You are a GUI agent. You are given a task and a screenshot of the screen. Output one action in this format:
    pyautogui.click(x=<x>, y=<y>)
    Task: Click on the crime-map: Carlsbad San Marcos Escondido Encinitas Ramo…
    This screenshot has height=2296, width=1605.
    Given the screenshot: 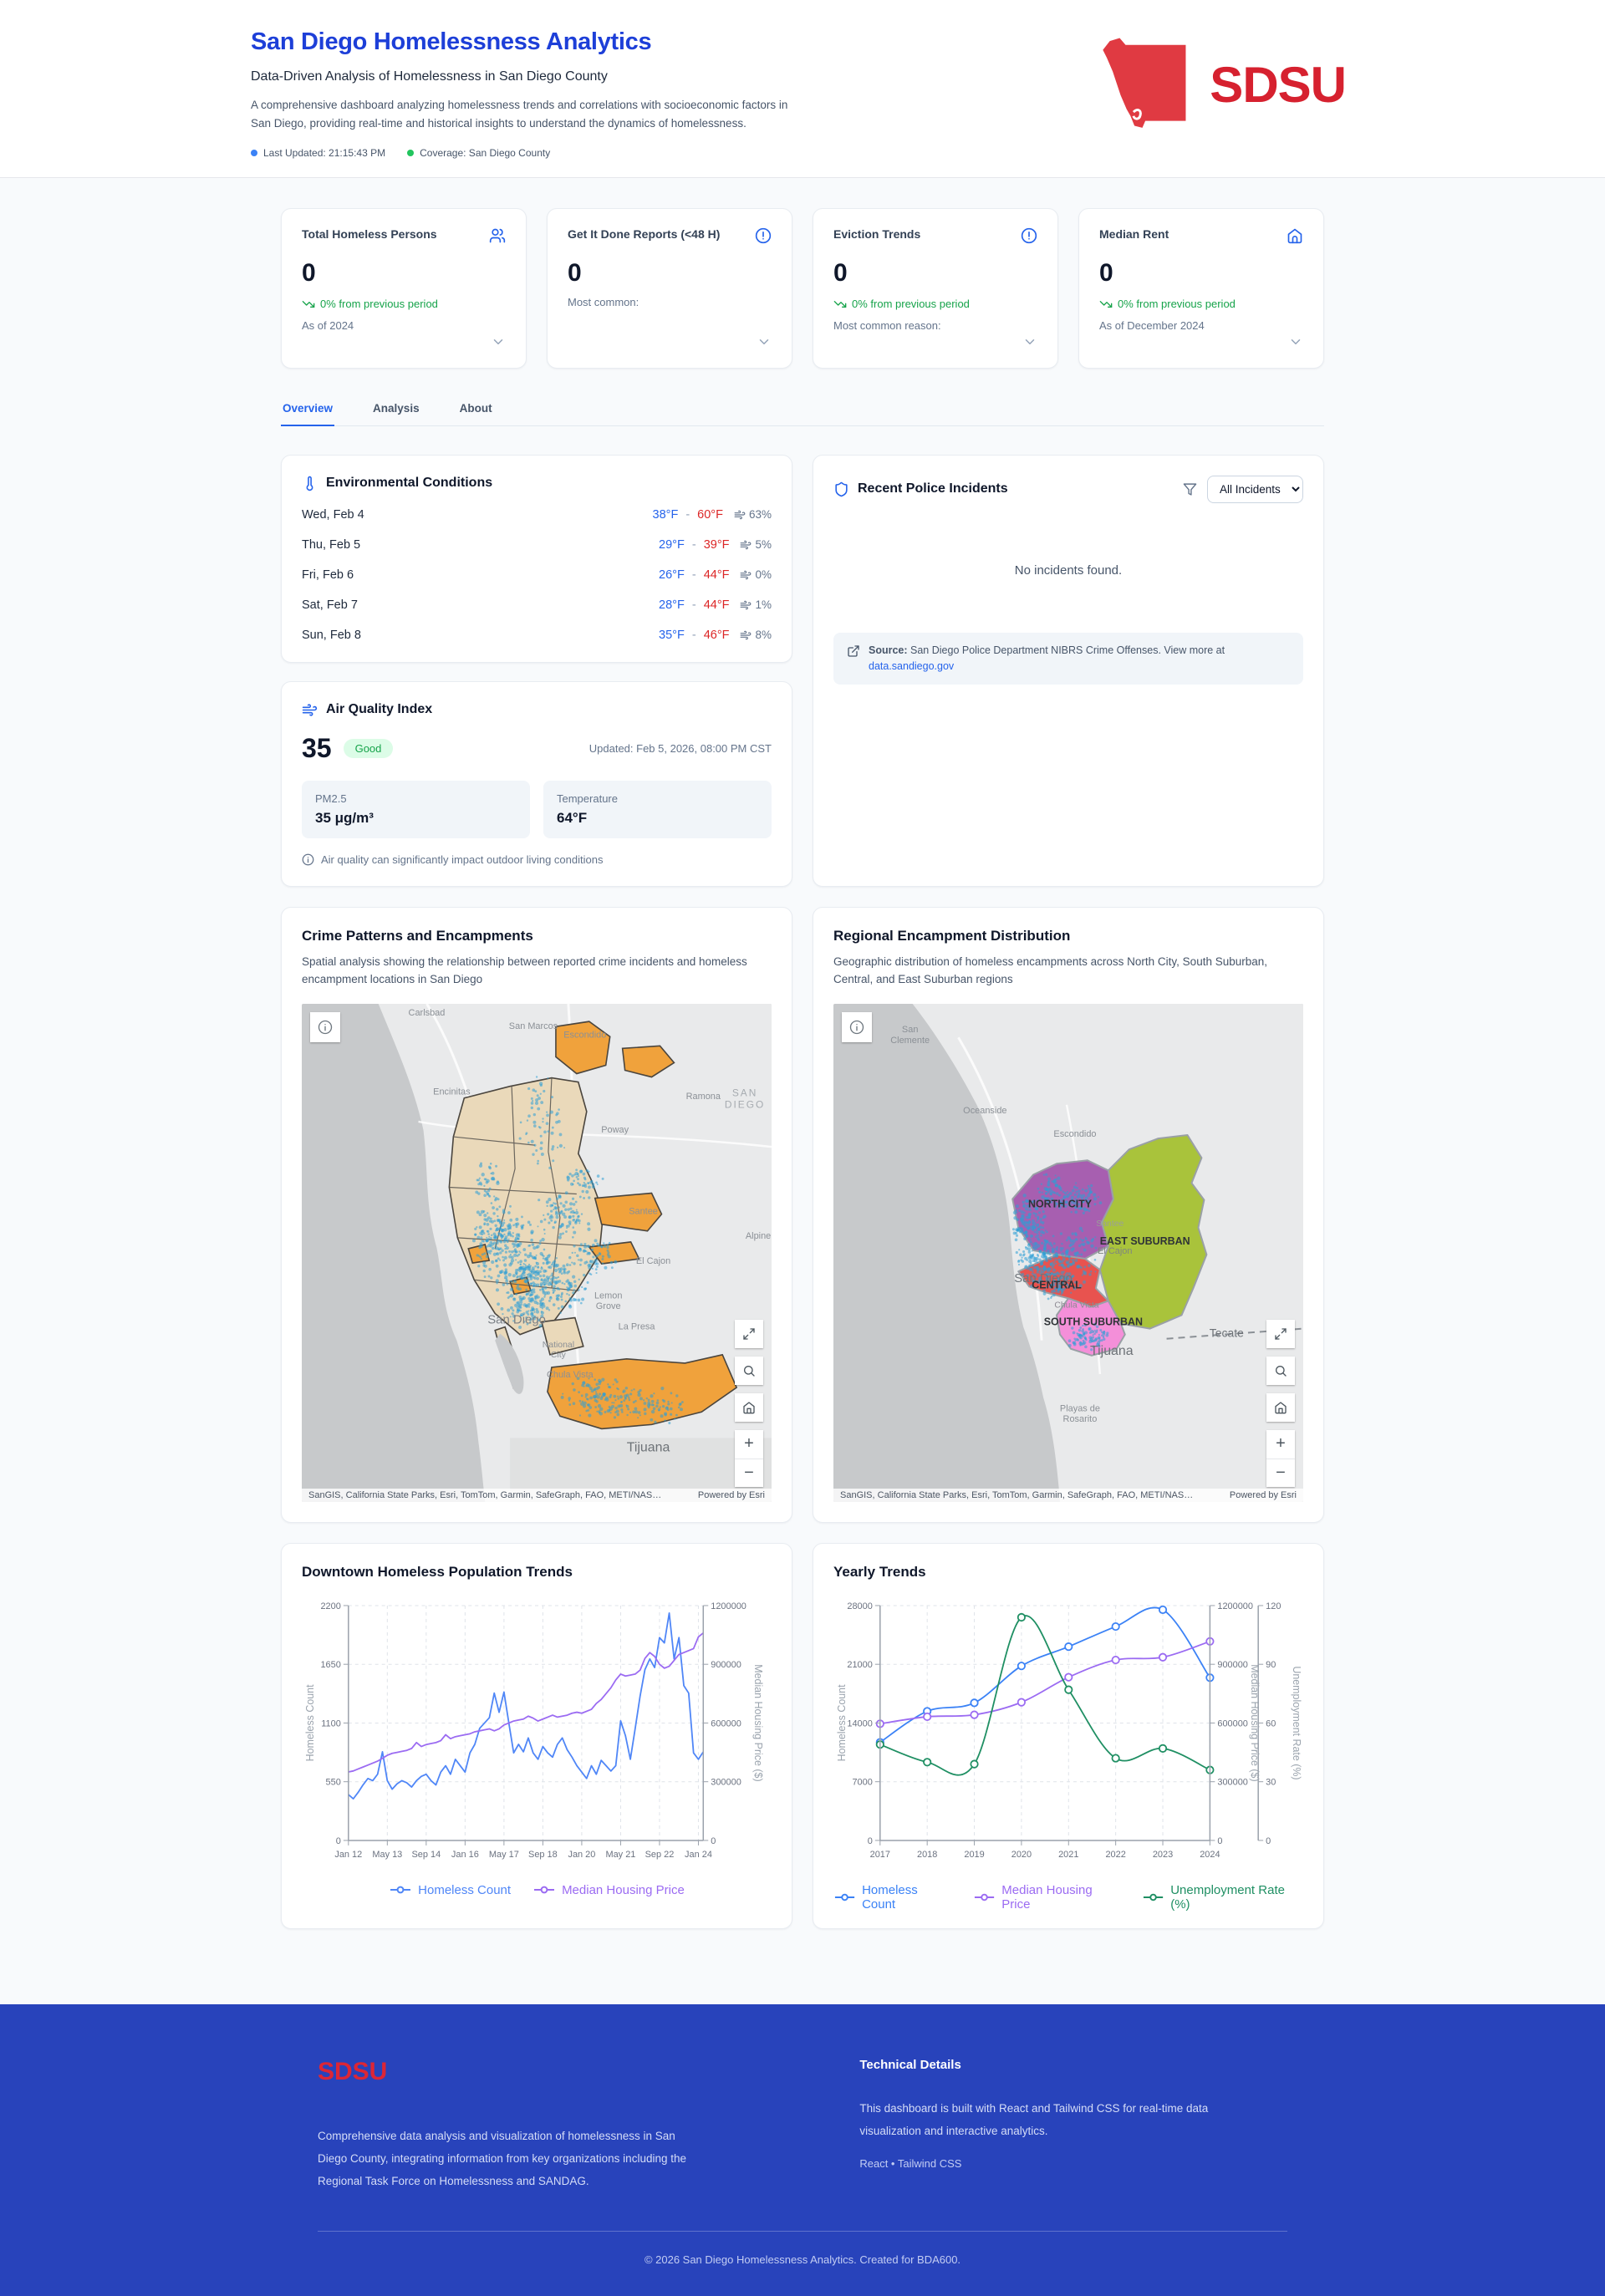 What is the action you would take?
    pyautogui.click(x=537, y=1252)
    